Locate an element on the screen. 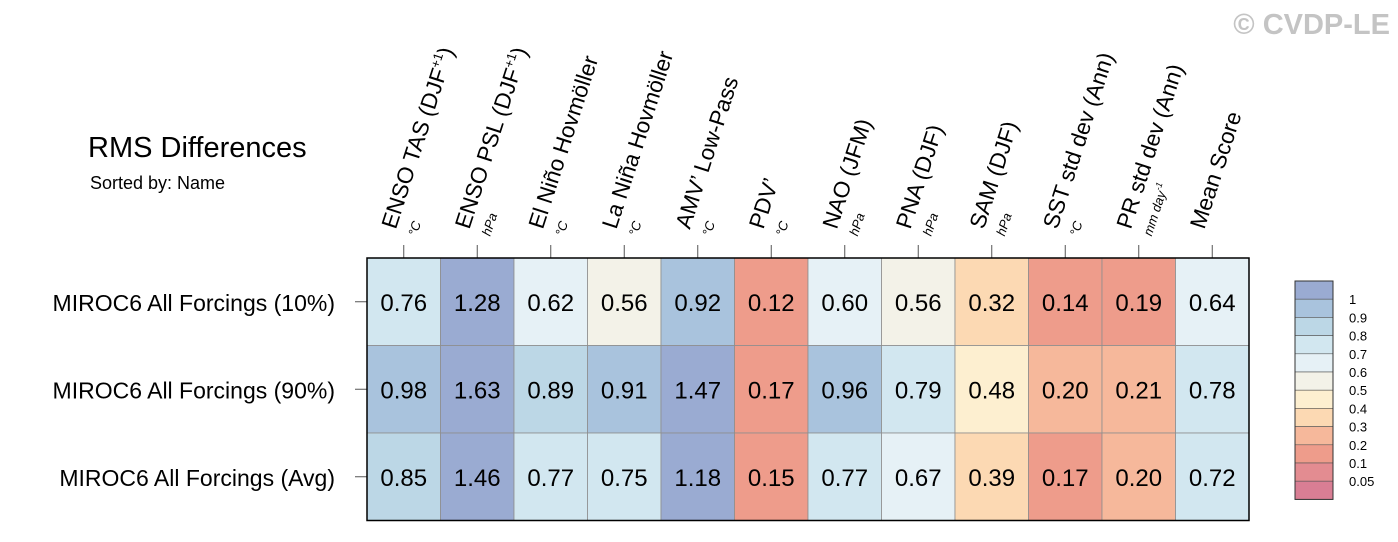  column-name: SST std dev (Ann) is located at coordinates (1078, 140).